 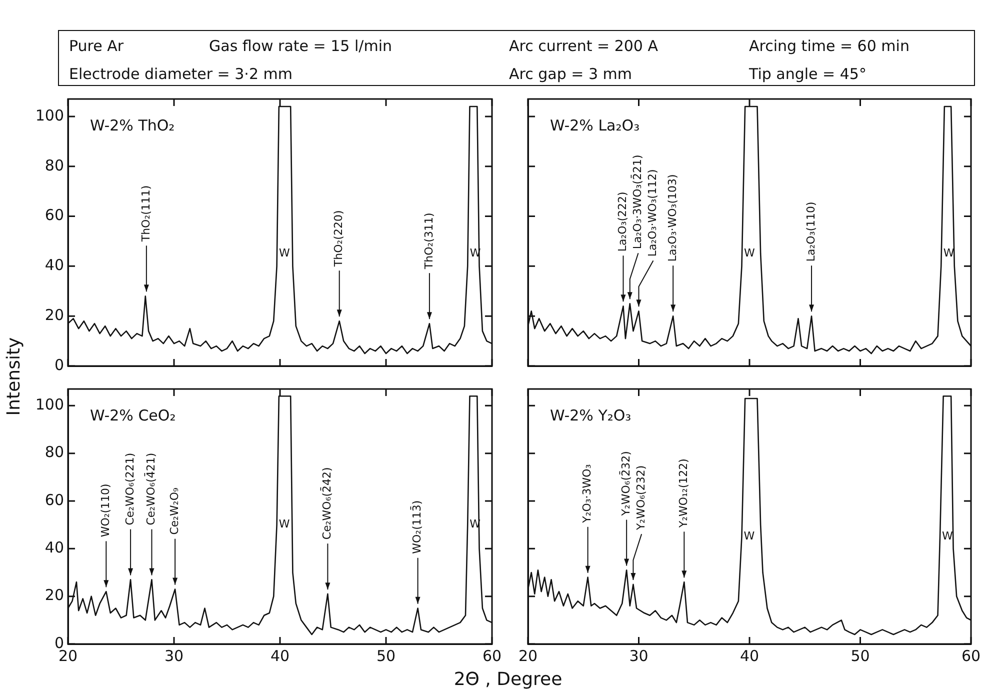 What do you see at coordinates (132, 125) in the screenshot?
I see `text: W-2% ThO₂` at bounding box center [132, 125].